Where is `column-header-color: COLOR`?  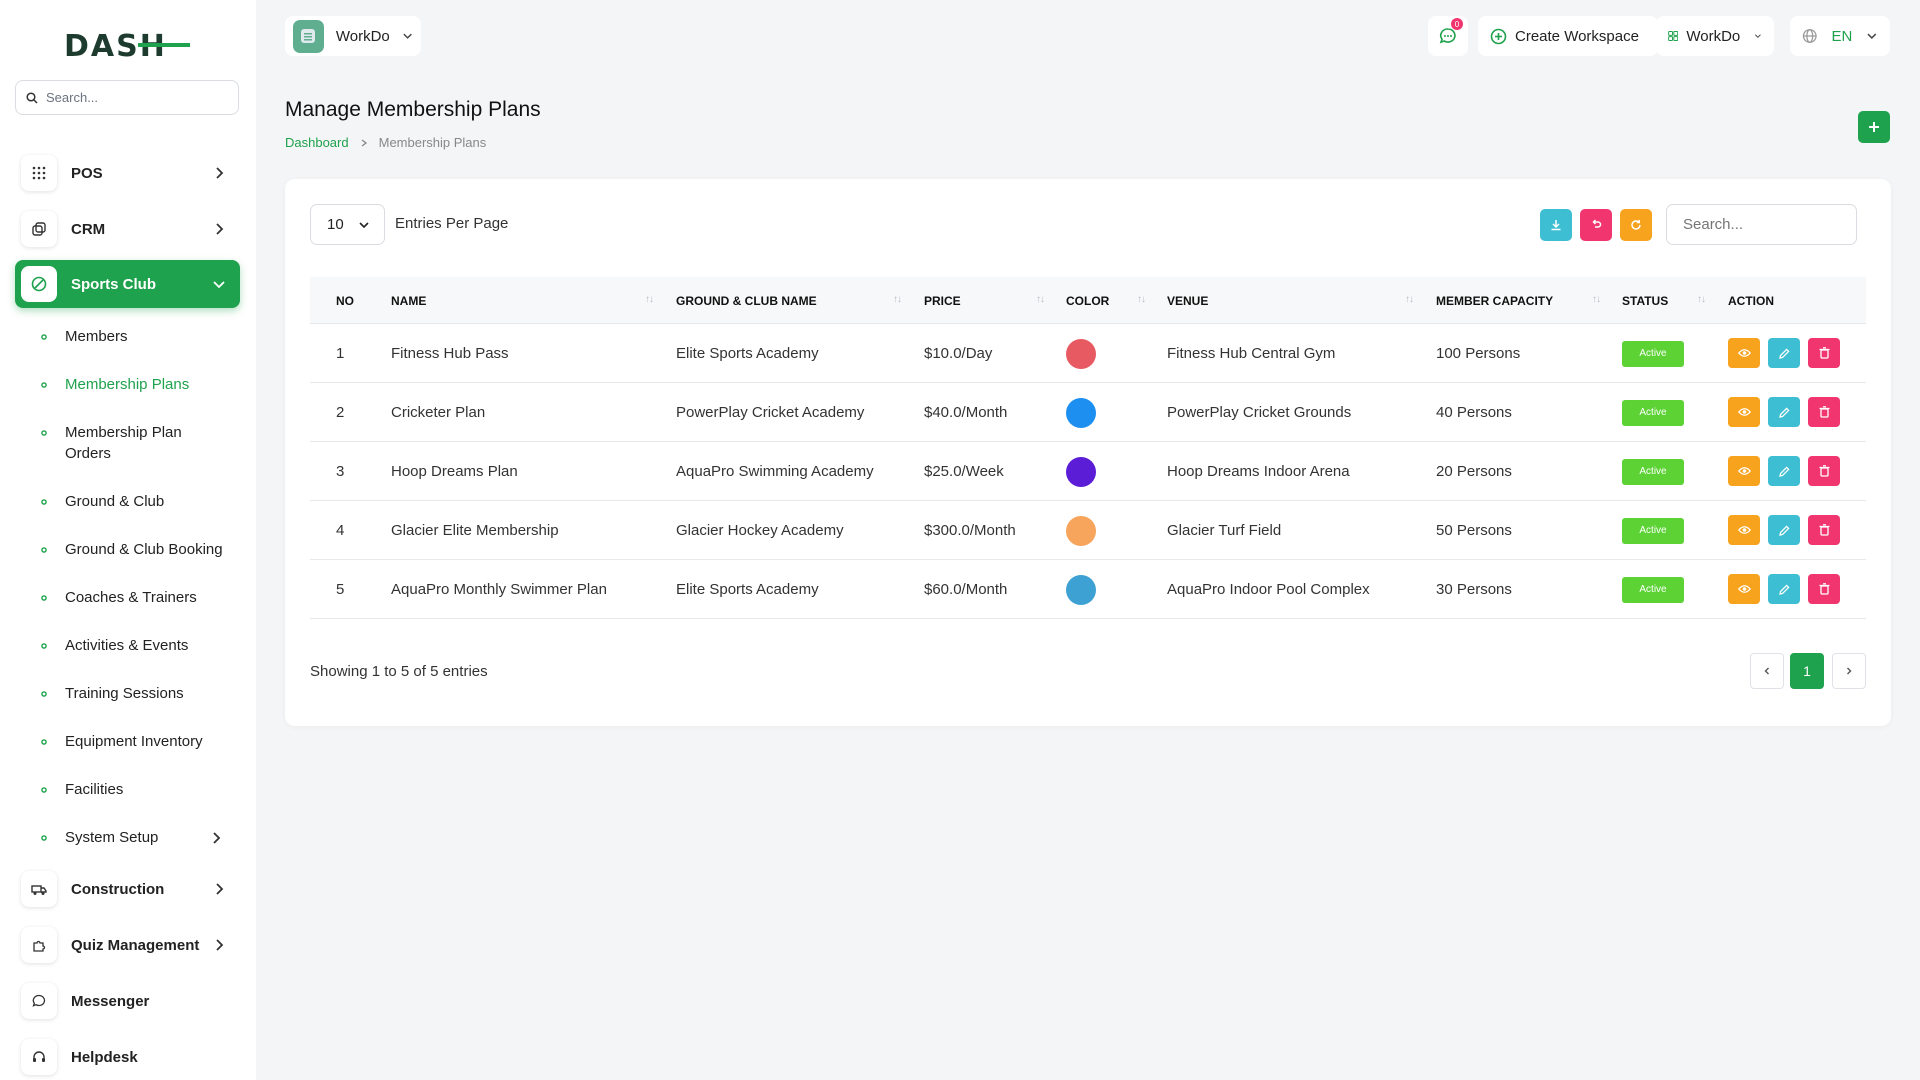 column-header-color: COLOR is located at coordinates (1088, 300).